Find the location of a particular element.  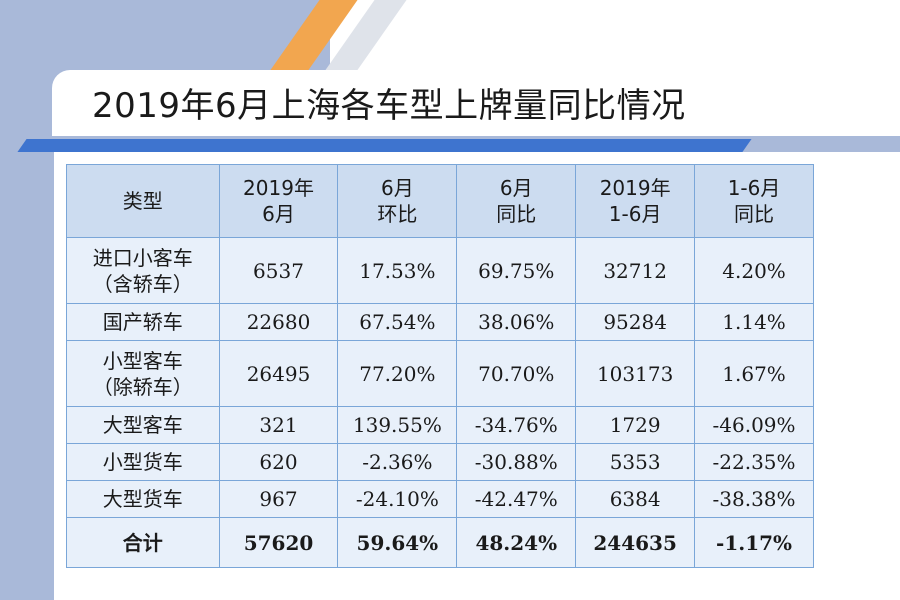

mom-cell: 139.55% is located at coordinates (397, 425).